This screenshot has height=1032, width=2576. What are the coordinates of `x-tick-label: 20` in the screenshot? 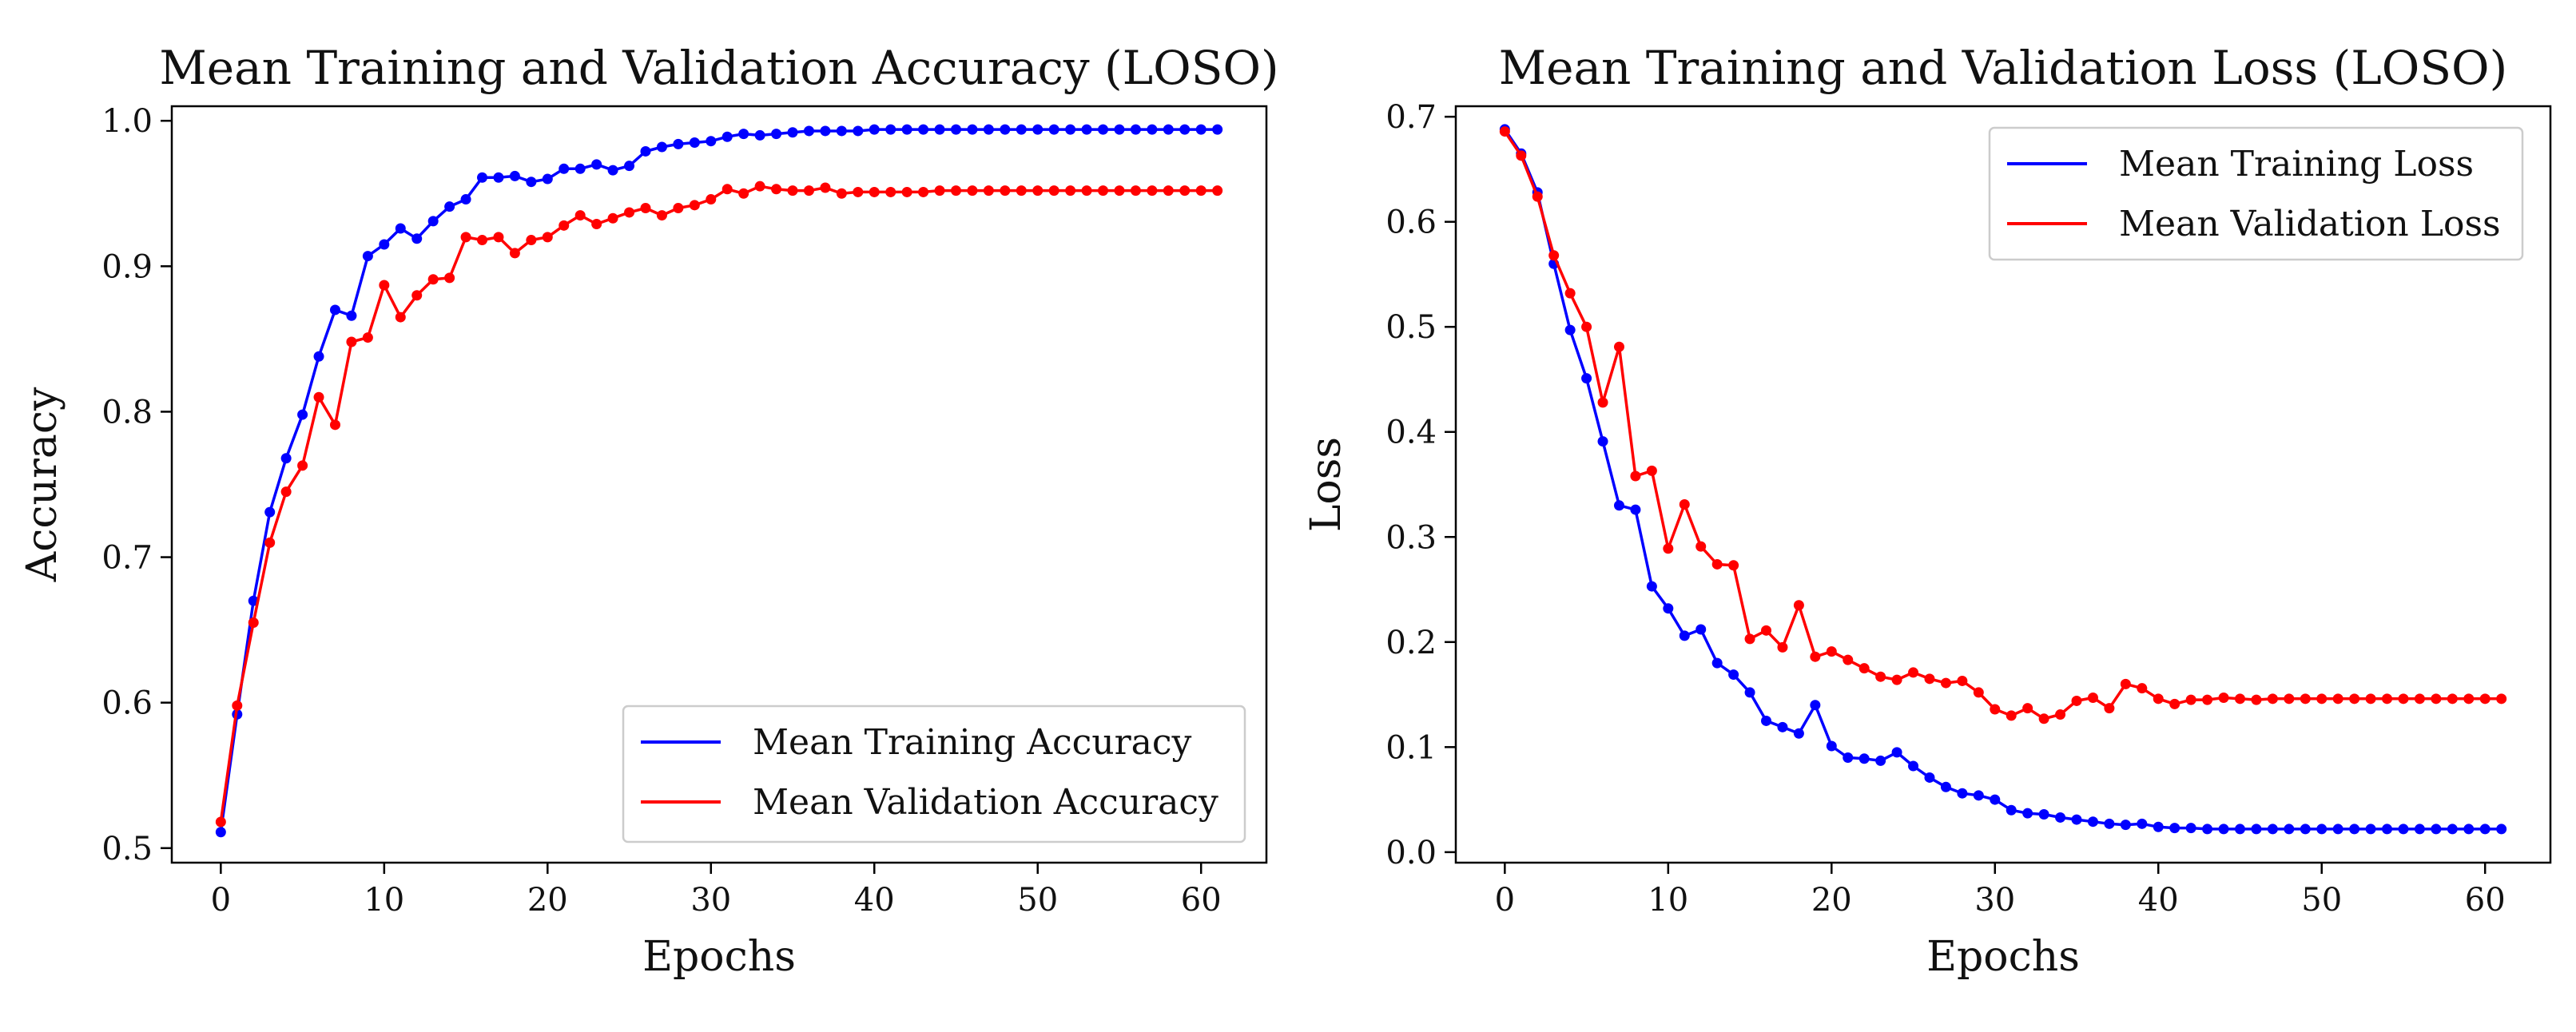 It's located at (1831, 901).